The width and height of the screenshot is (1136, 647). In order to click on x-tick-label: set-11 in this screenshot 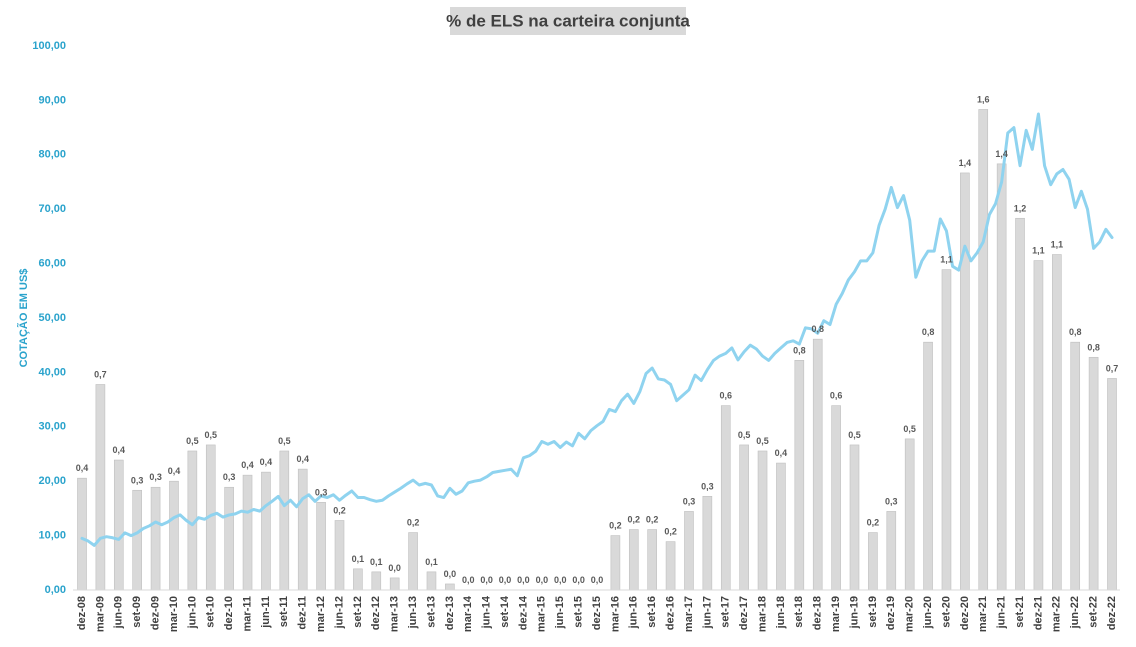, I will do `click(284, 611)`.